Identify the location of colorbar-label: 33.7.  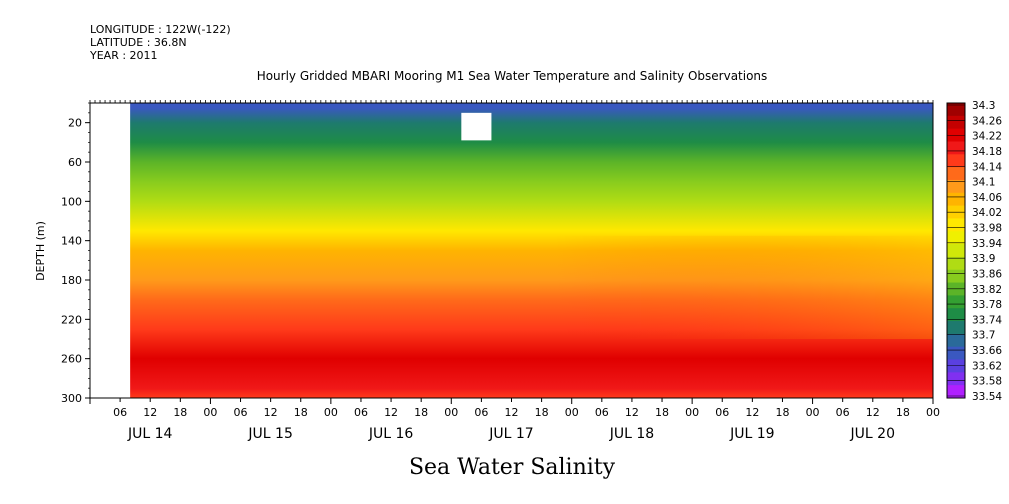
(983, 336).